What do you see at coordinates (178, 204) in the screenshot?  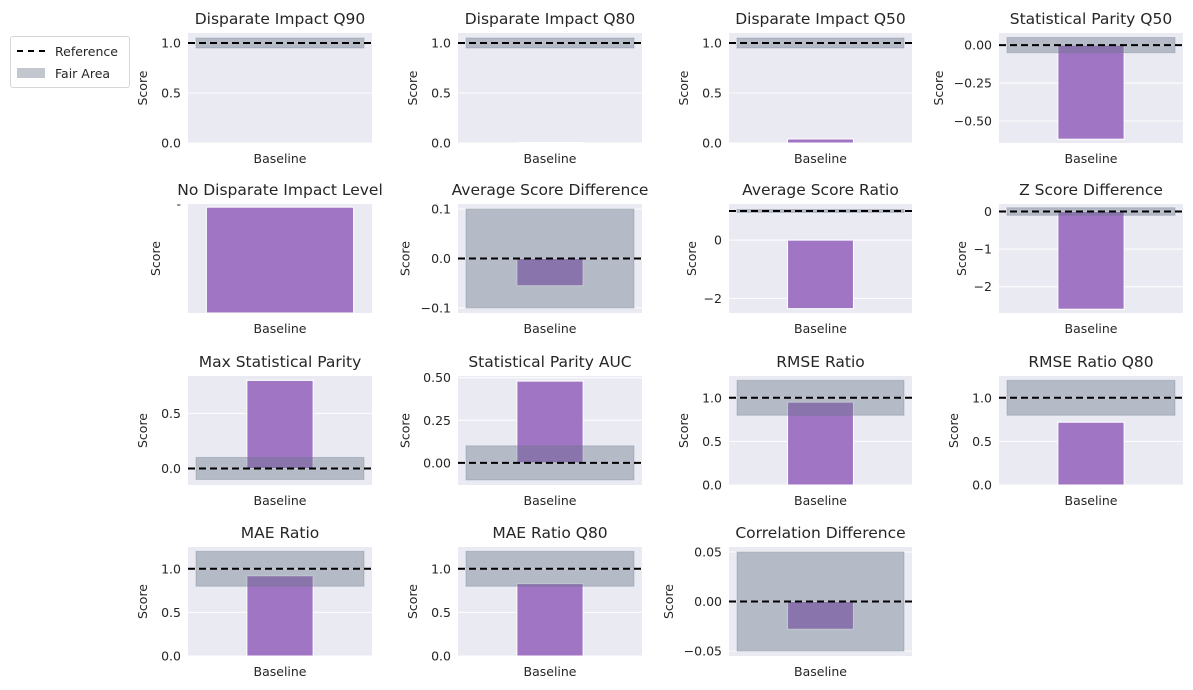 I see `y-tick-label: -` at bounding box center [178, 204].